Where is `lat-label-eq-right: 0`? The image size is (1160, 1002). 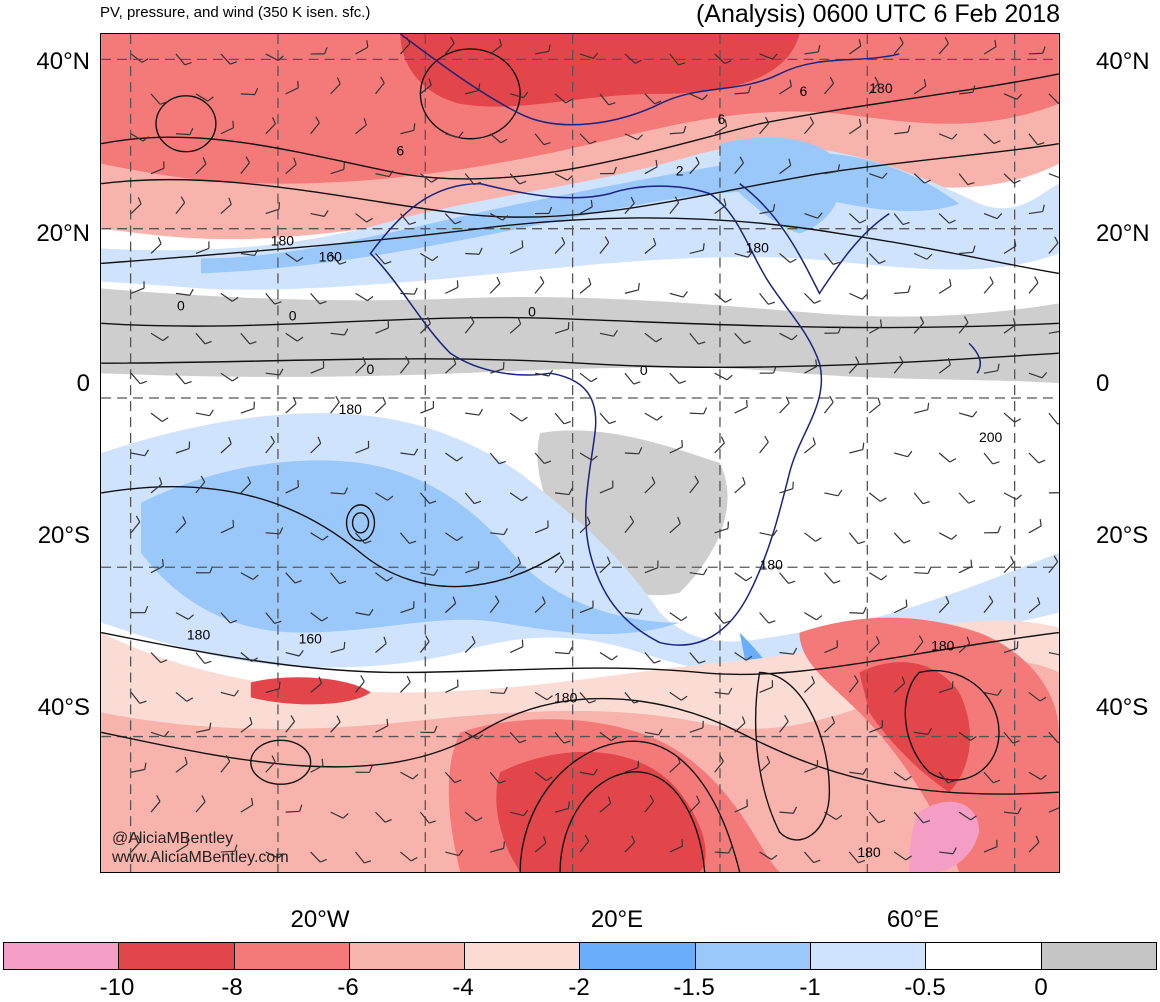 lat-label-eq-right: 0 is located at coordinates (1102, 384).